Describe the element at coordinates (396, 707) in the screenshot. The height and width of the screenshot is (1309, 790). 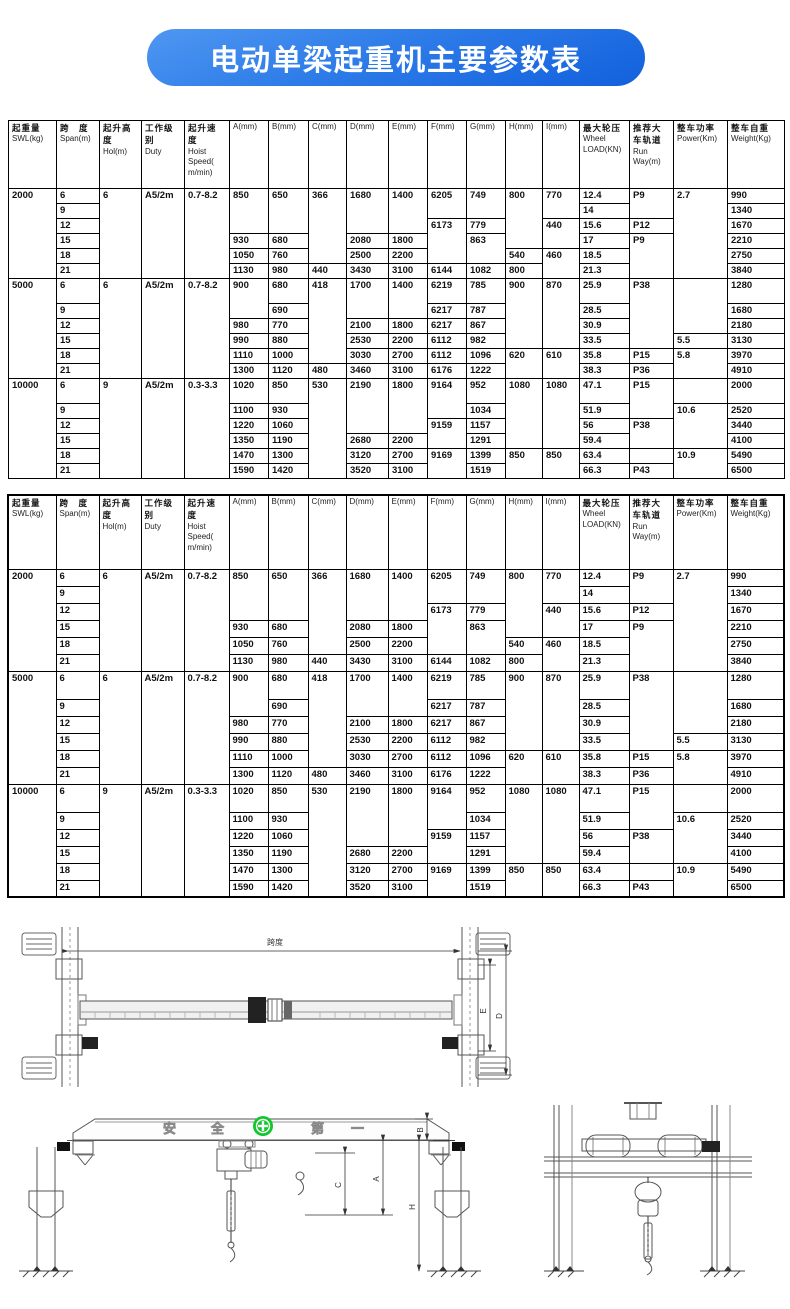
I see `table-row: 9 690 6217 787 28.5 1680` at that location.